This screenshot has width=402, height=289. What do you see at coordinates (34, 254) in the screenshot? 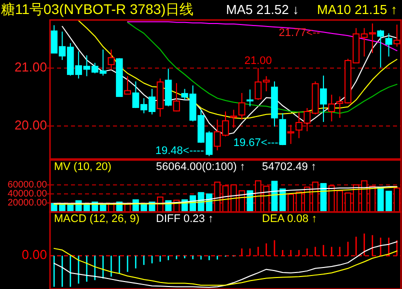
I see `ref-line-label: 0.00` at bounding box center [34, 254].